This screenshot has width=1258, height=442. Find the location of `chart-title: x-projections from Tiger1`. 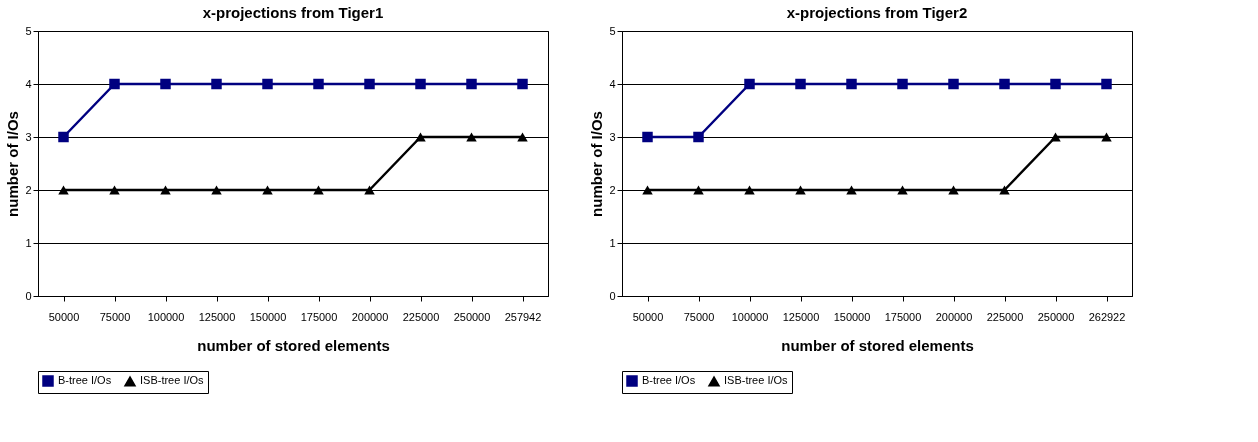

chart-title: x-projections from Tiger1 is located at coordinates (293, 12).